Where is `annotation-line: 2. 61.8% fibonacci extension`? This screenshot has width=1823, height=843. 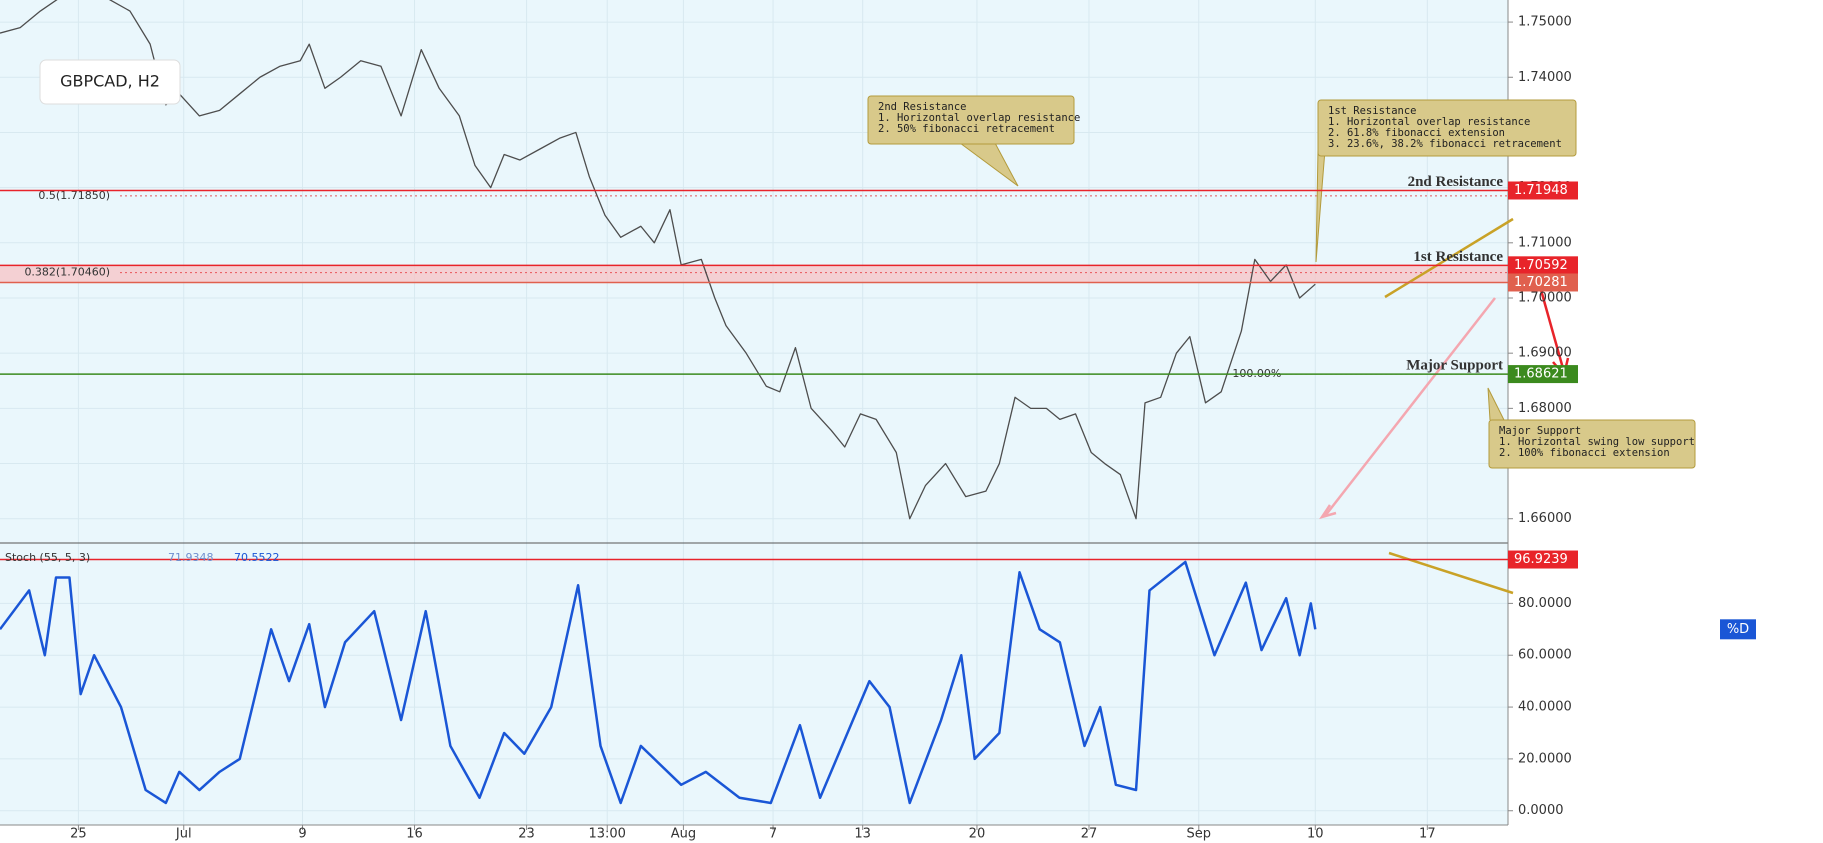
annotation-line: 2. 61.8% fibonacci extension is located at coordinates (1416, 133).